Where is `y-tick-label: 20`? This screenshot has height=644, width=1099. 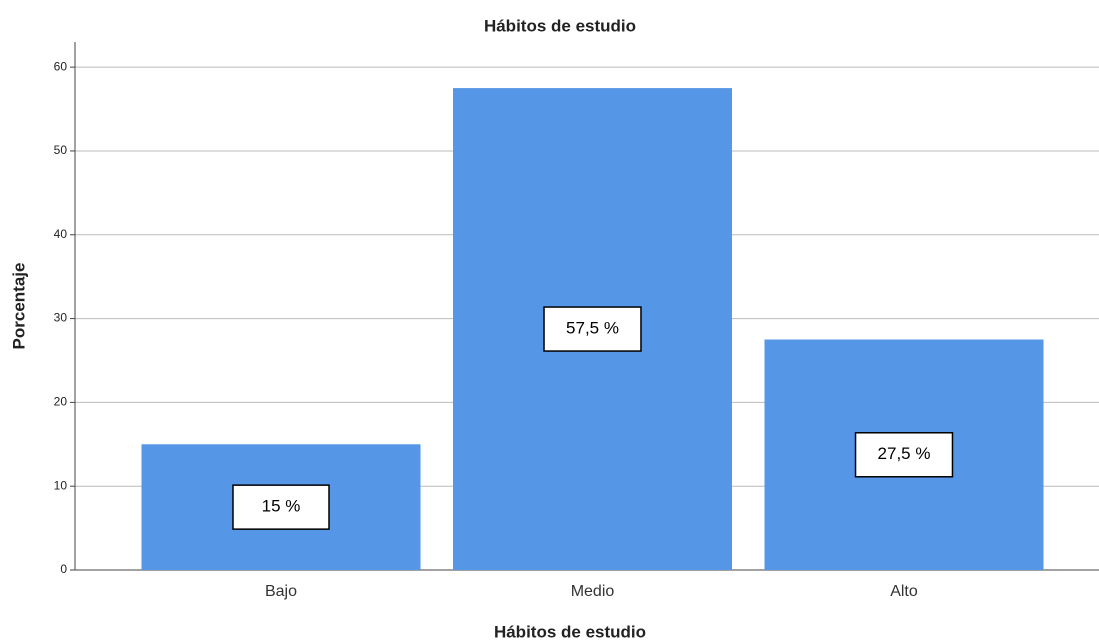
y-tick-label: 20 is located at coordinates (61, 402).